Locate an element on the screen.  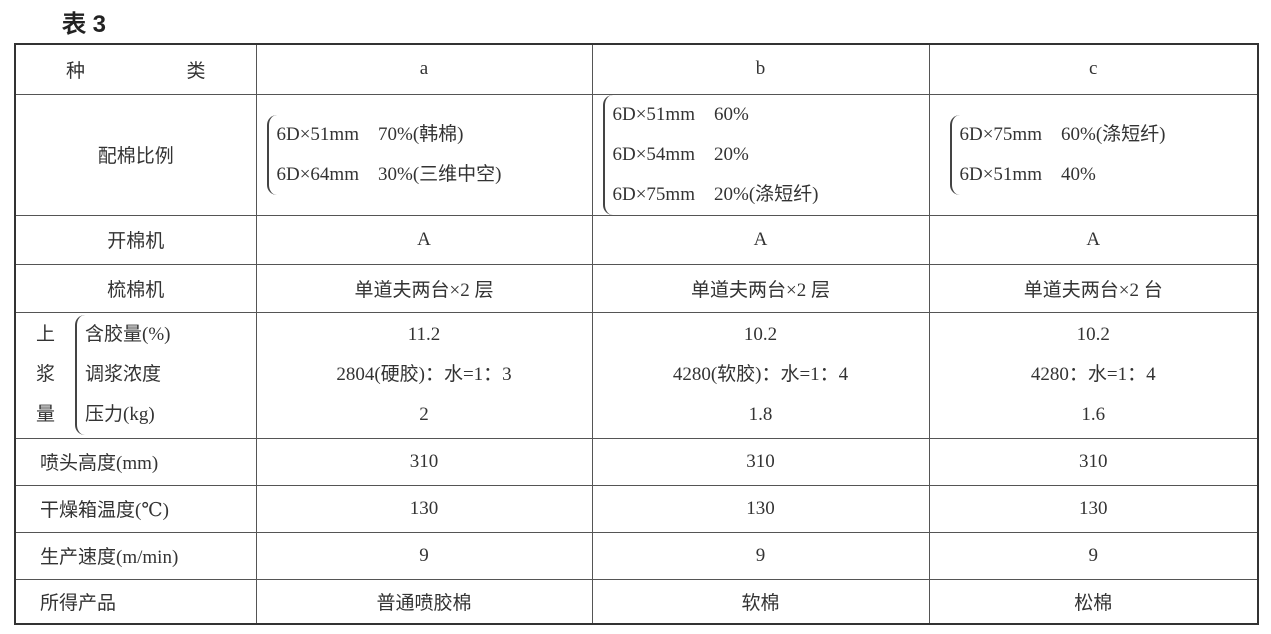
col-header-a: a is located at coordinates (424, 69).